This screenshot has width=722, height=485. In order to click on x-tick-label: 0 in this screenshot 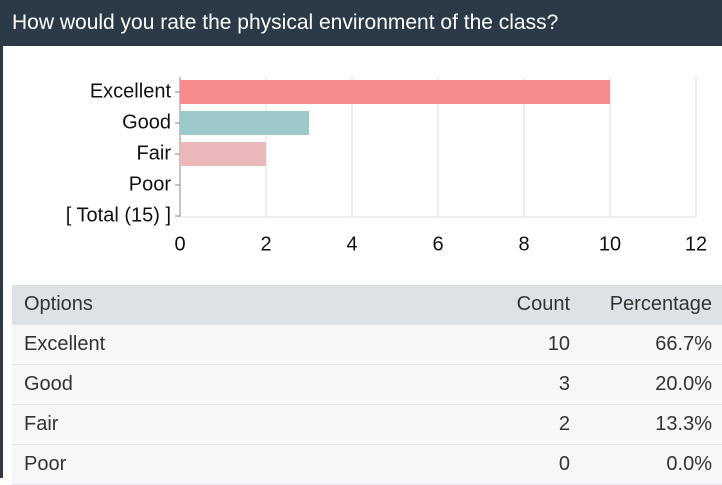, I will do `click(179, 244)`.